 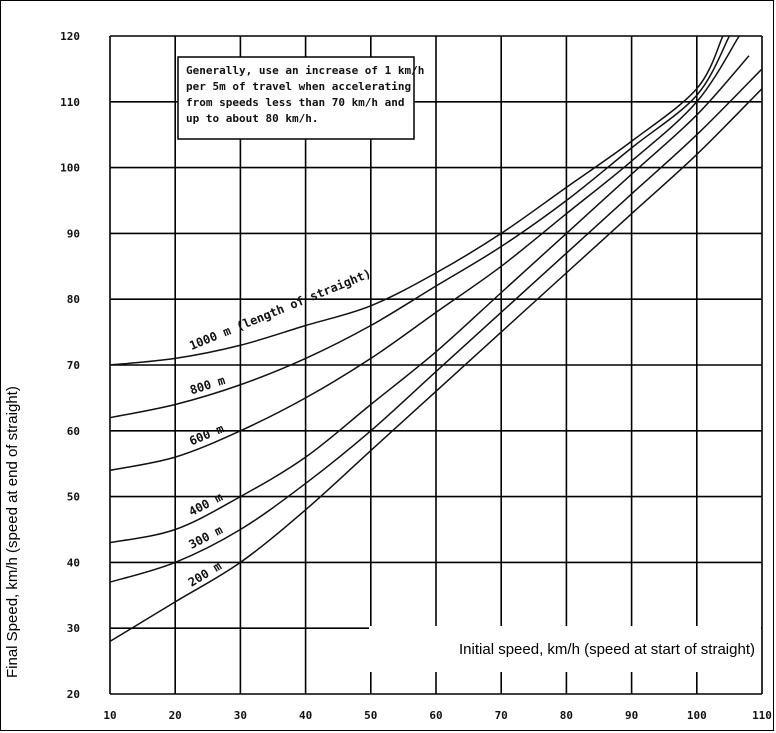 What do you see at coordinates (109, 715) in the screenshot?
I see `x-tick-label: 10` at bounding box center [109, 715].